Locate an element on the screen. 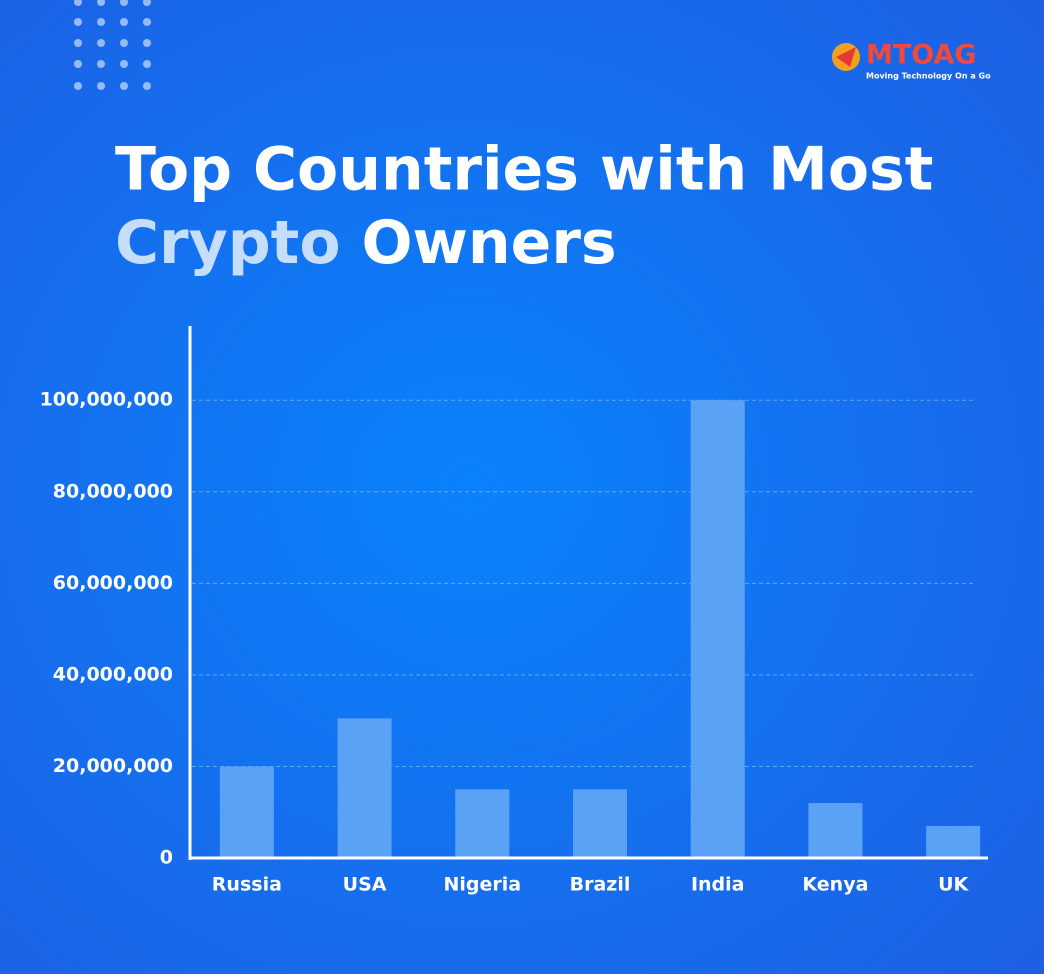 Image resolution: width=1044 pixels, height=974 pixels. y-tick-label: 80,000,000 is located at coordinates (113, 491).